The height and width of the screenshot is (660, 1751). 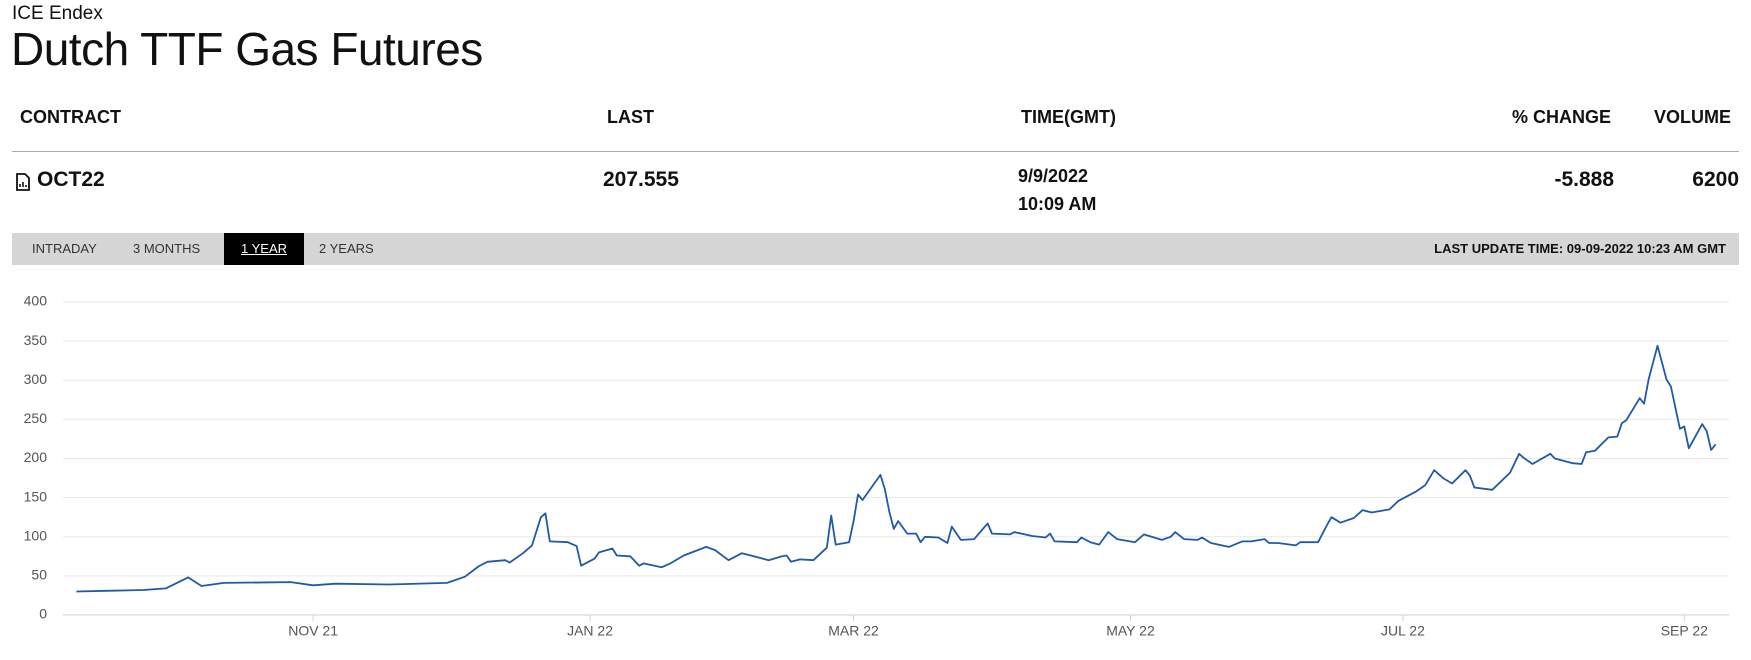 What do you see at coordinates (1561, 117) in the screenshot?
I see `column-header: % CHANGE` at bounding box center [1561, 117].